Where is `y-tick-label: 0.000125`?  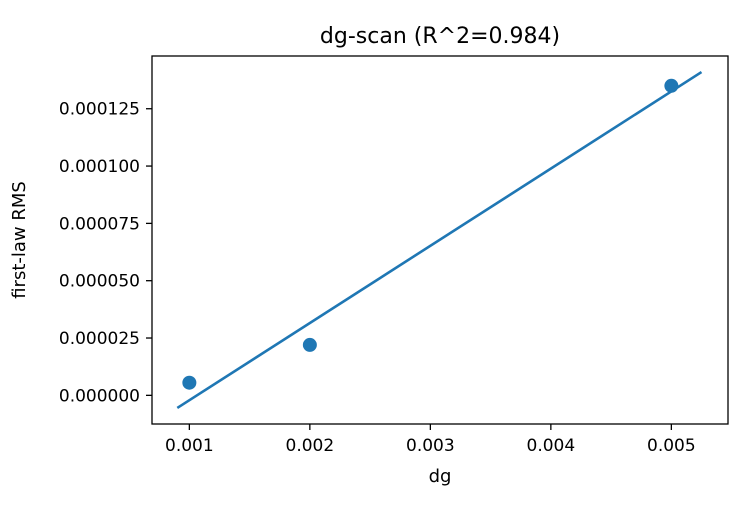 y-tick-label: 0.000125 is located at coordinates (99, 110).